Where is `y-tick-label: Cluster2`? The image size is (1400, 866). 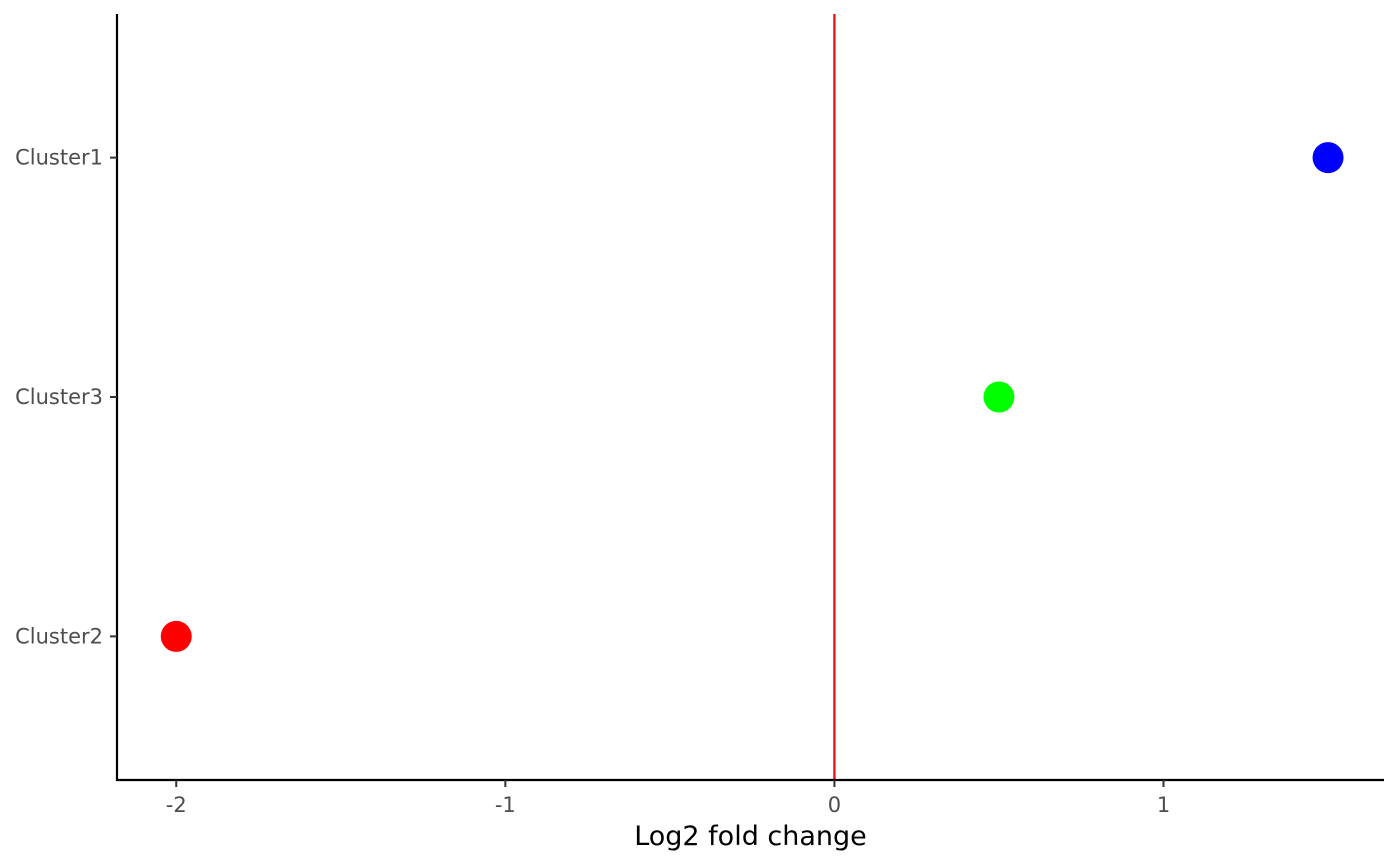
y-tick-label: Cluster2 is located at coordinates (59, 636).